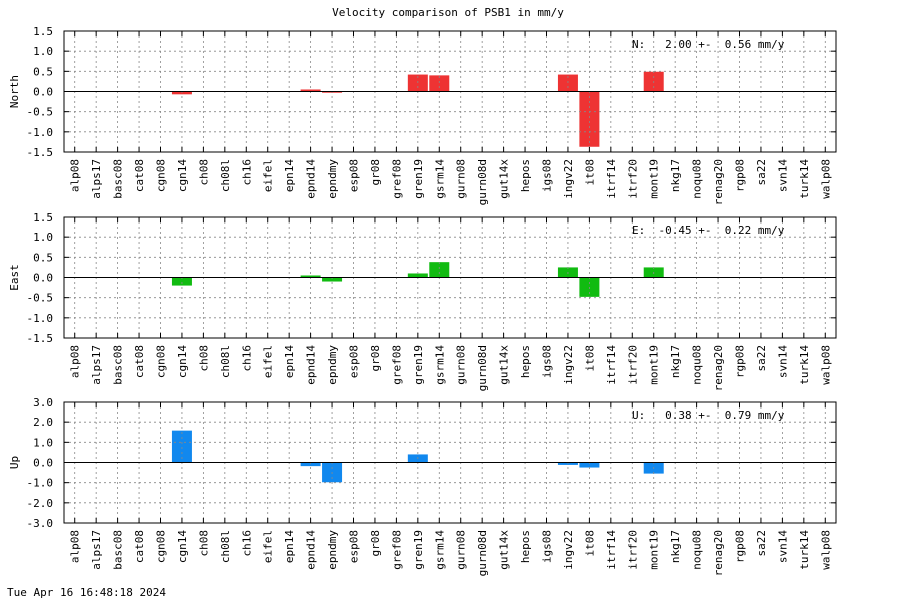 The height and width of the screenshot is (604, 900). Describe the element at coordinates (375, 543) in the screenshot. I see `x-tick-label: gr08` at that location.